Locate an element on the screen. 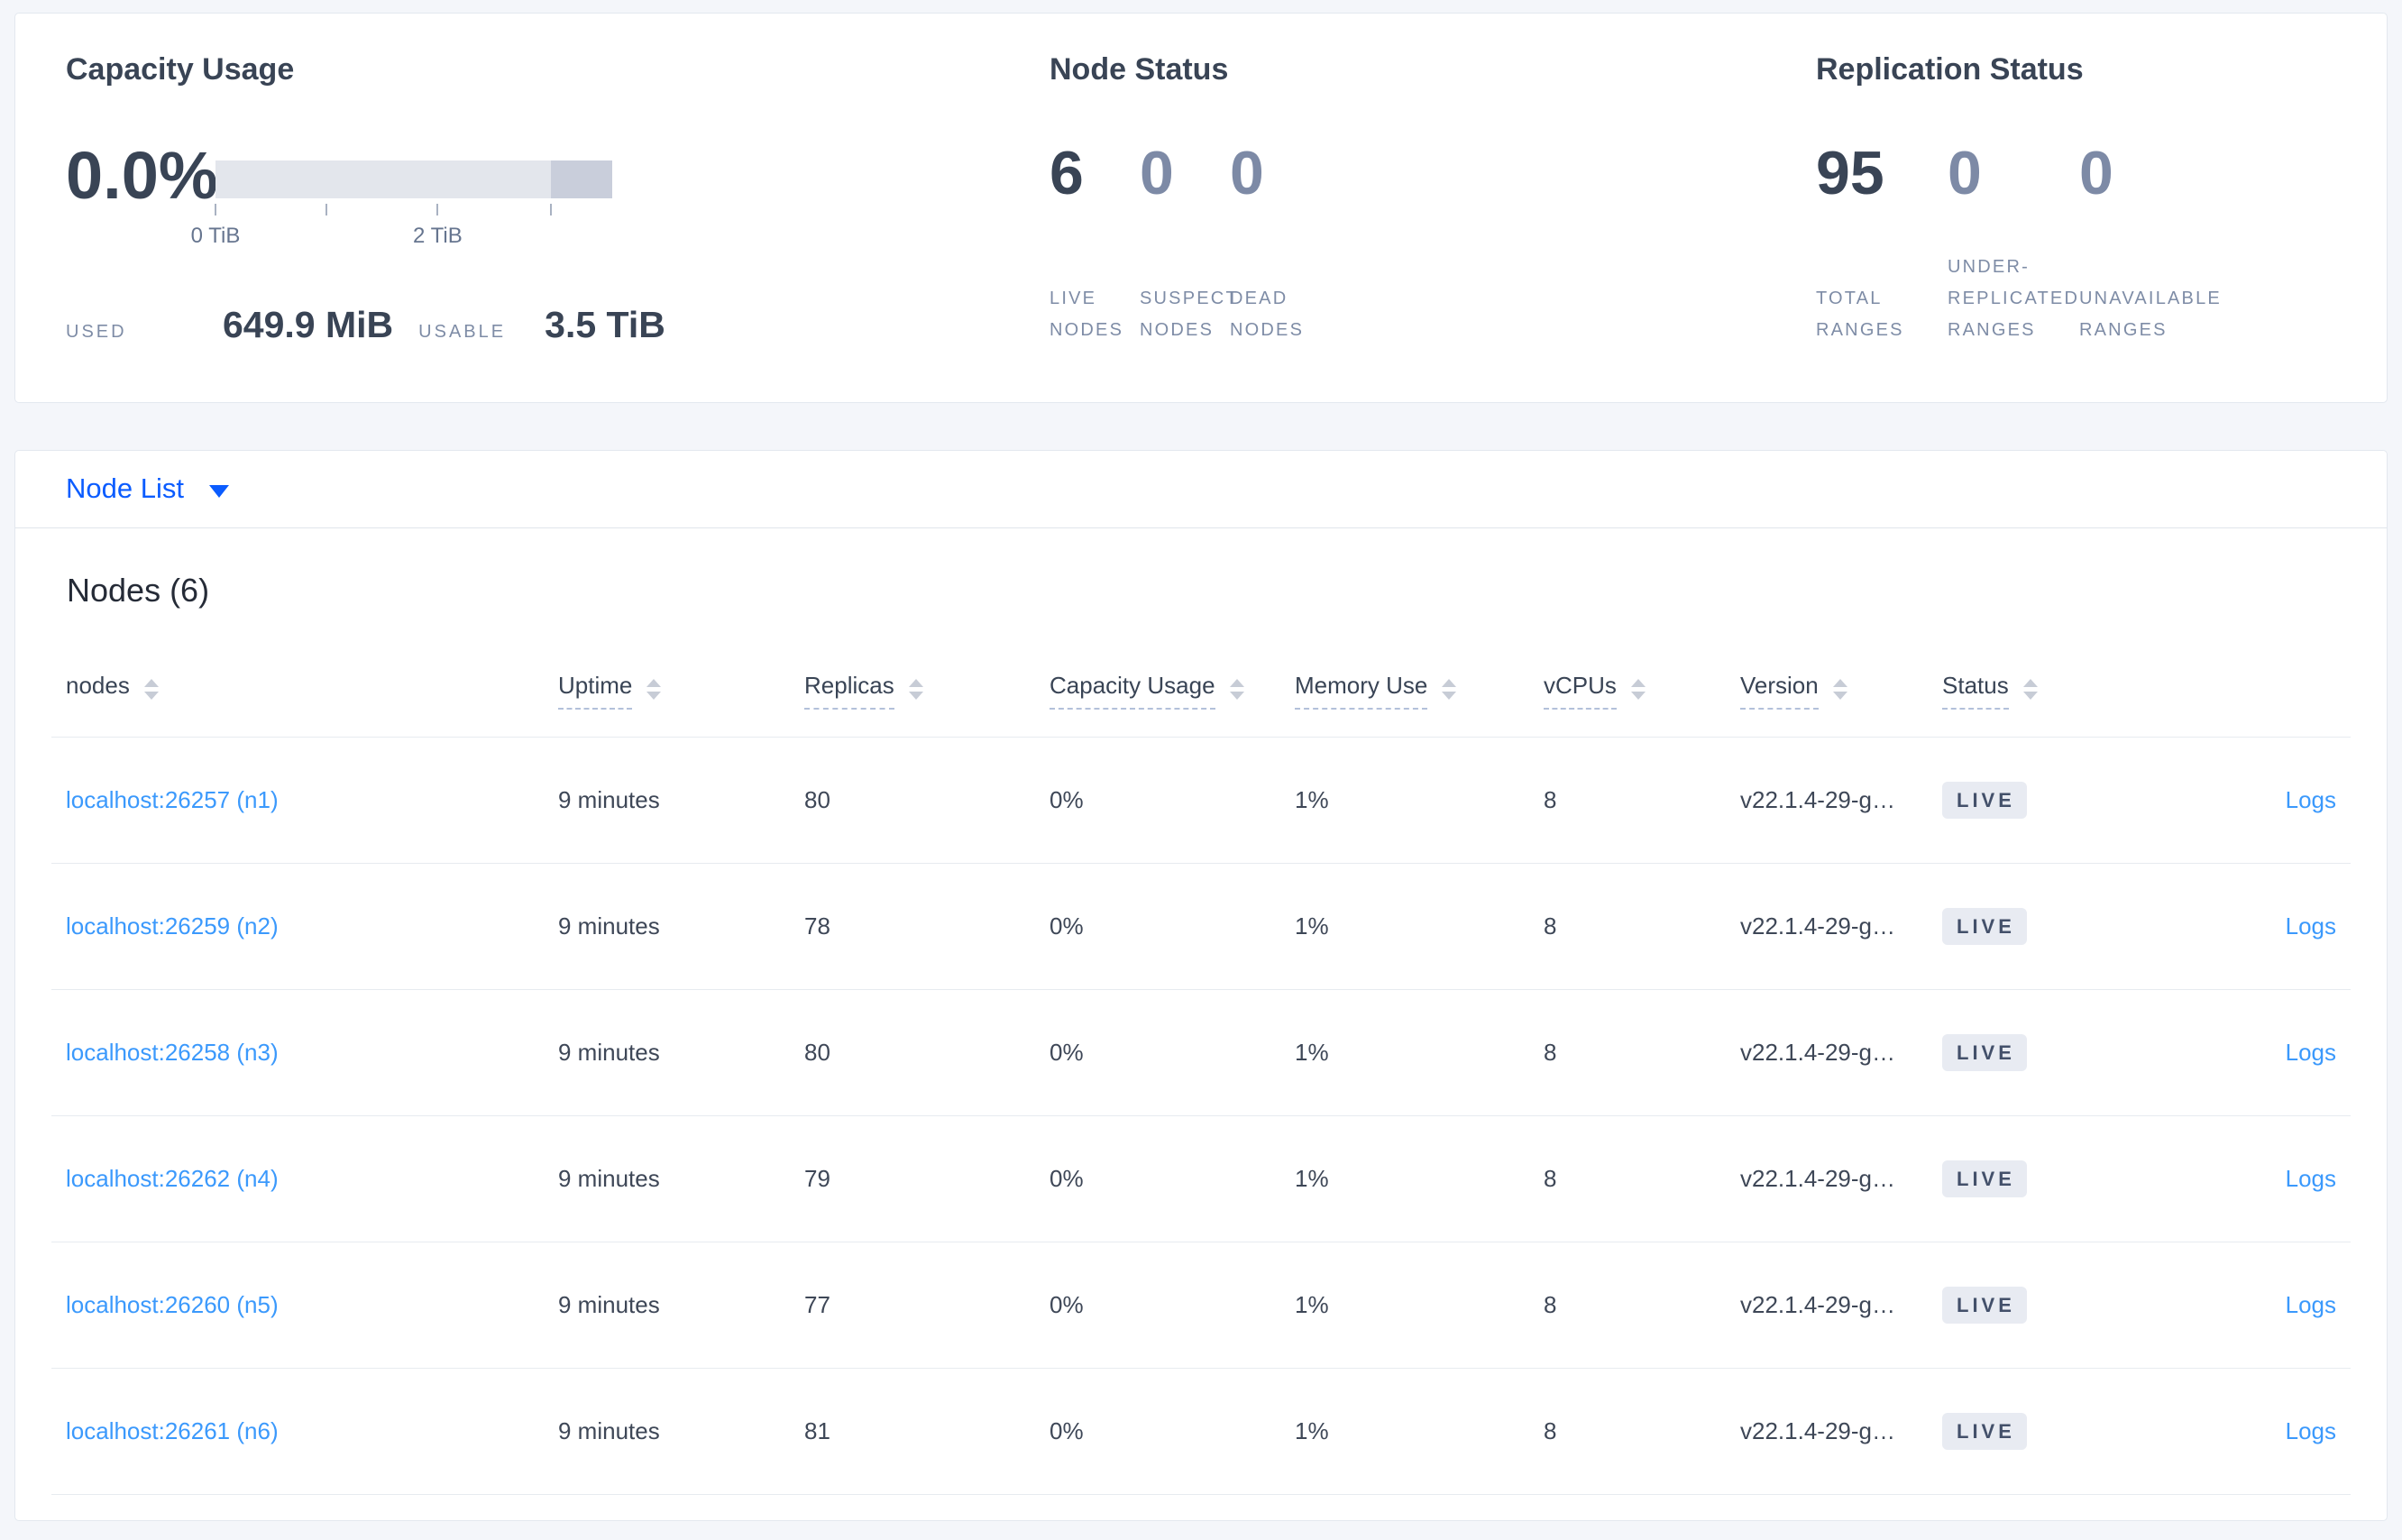 The image size is (2402, 1540). dead-nodes-value: 0 is located at coordinates (1247, 172).